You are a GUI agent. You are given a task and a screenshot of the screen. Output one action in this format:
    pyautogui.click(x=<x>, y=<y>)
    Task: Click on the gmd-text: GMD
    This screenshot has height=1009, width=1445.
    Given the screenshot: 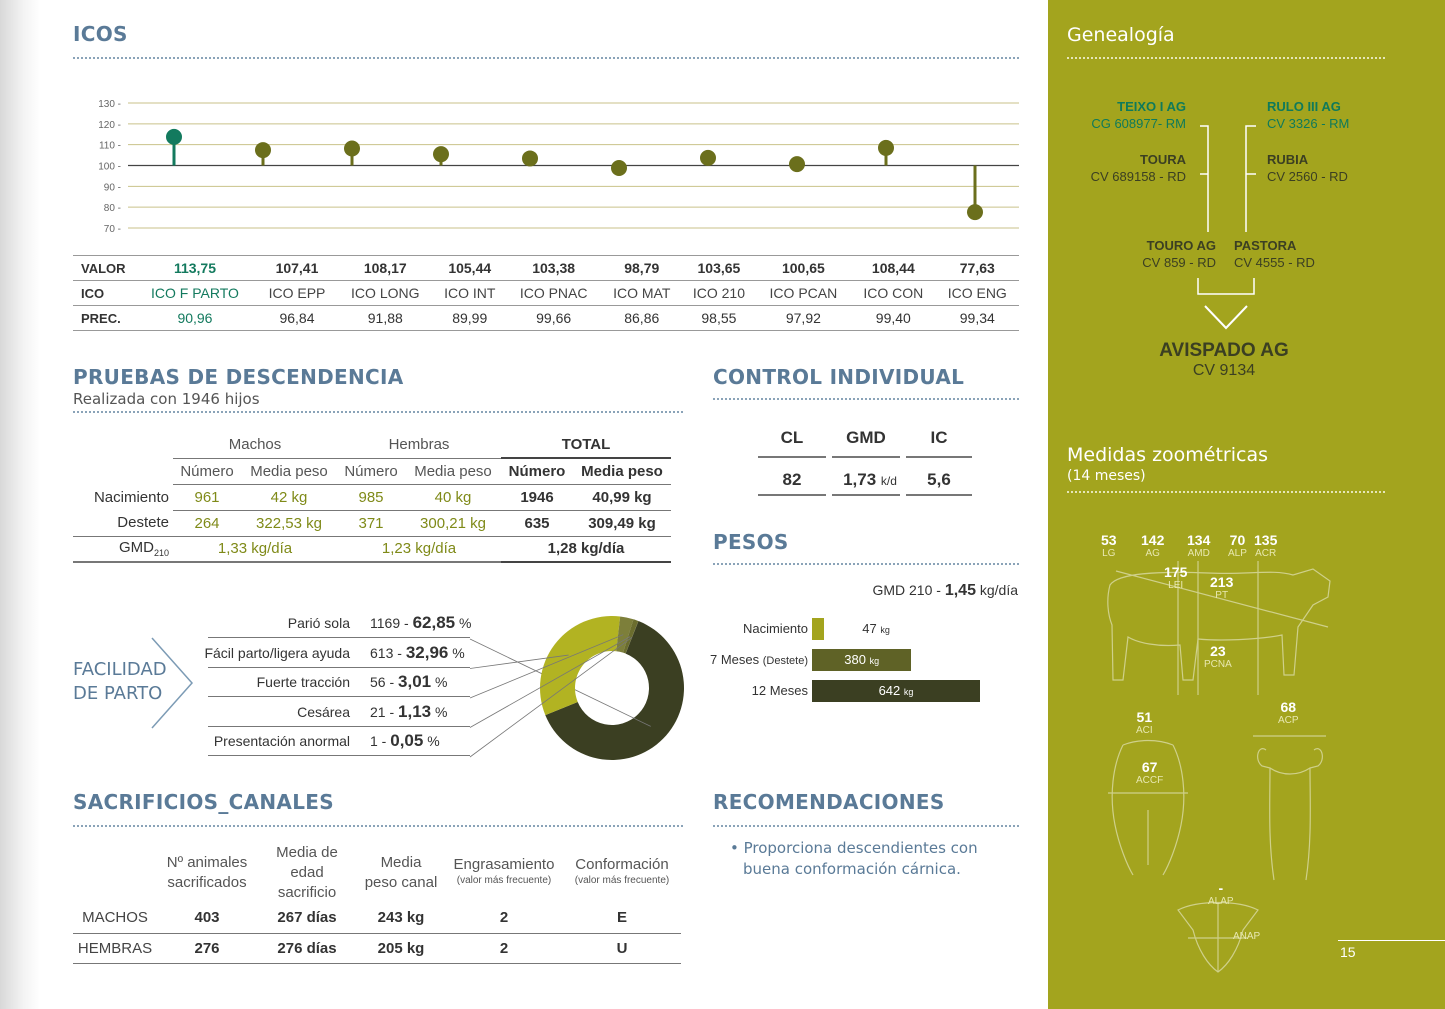 What is the action you would take?
    pyautogui.click(x=136, y=548)
    